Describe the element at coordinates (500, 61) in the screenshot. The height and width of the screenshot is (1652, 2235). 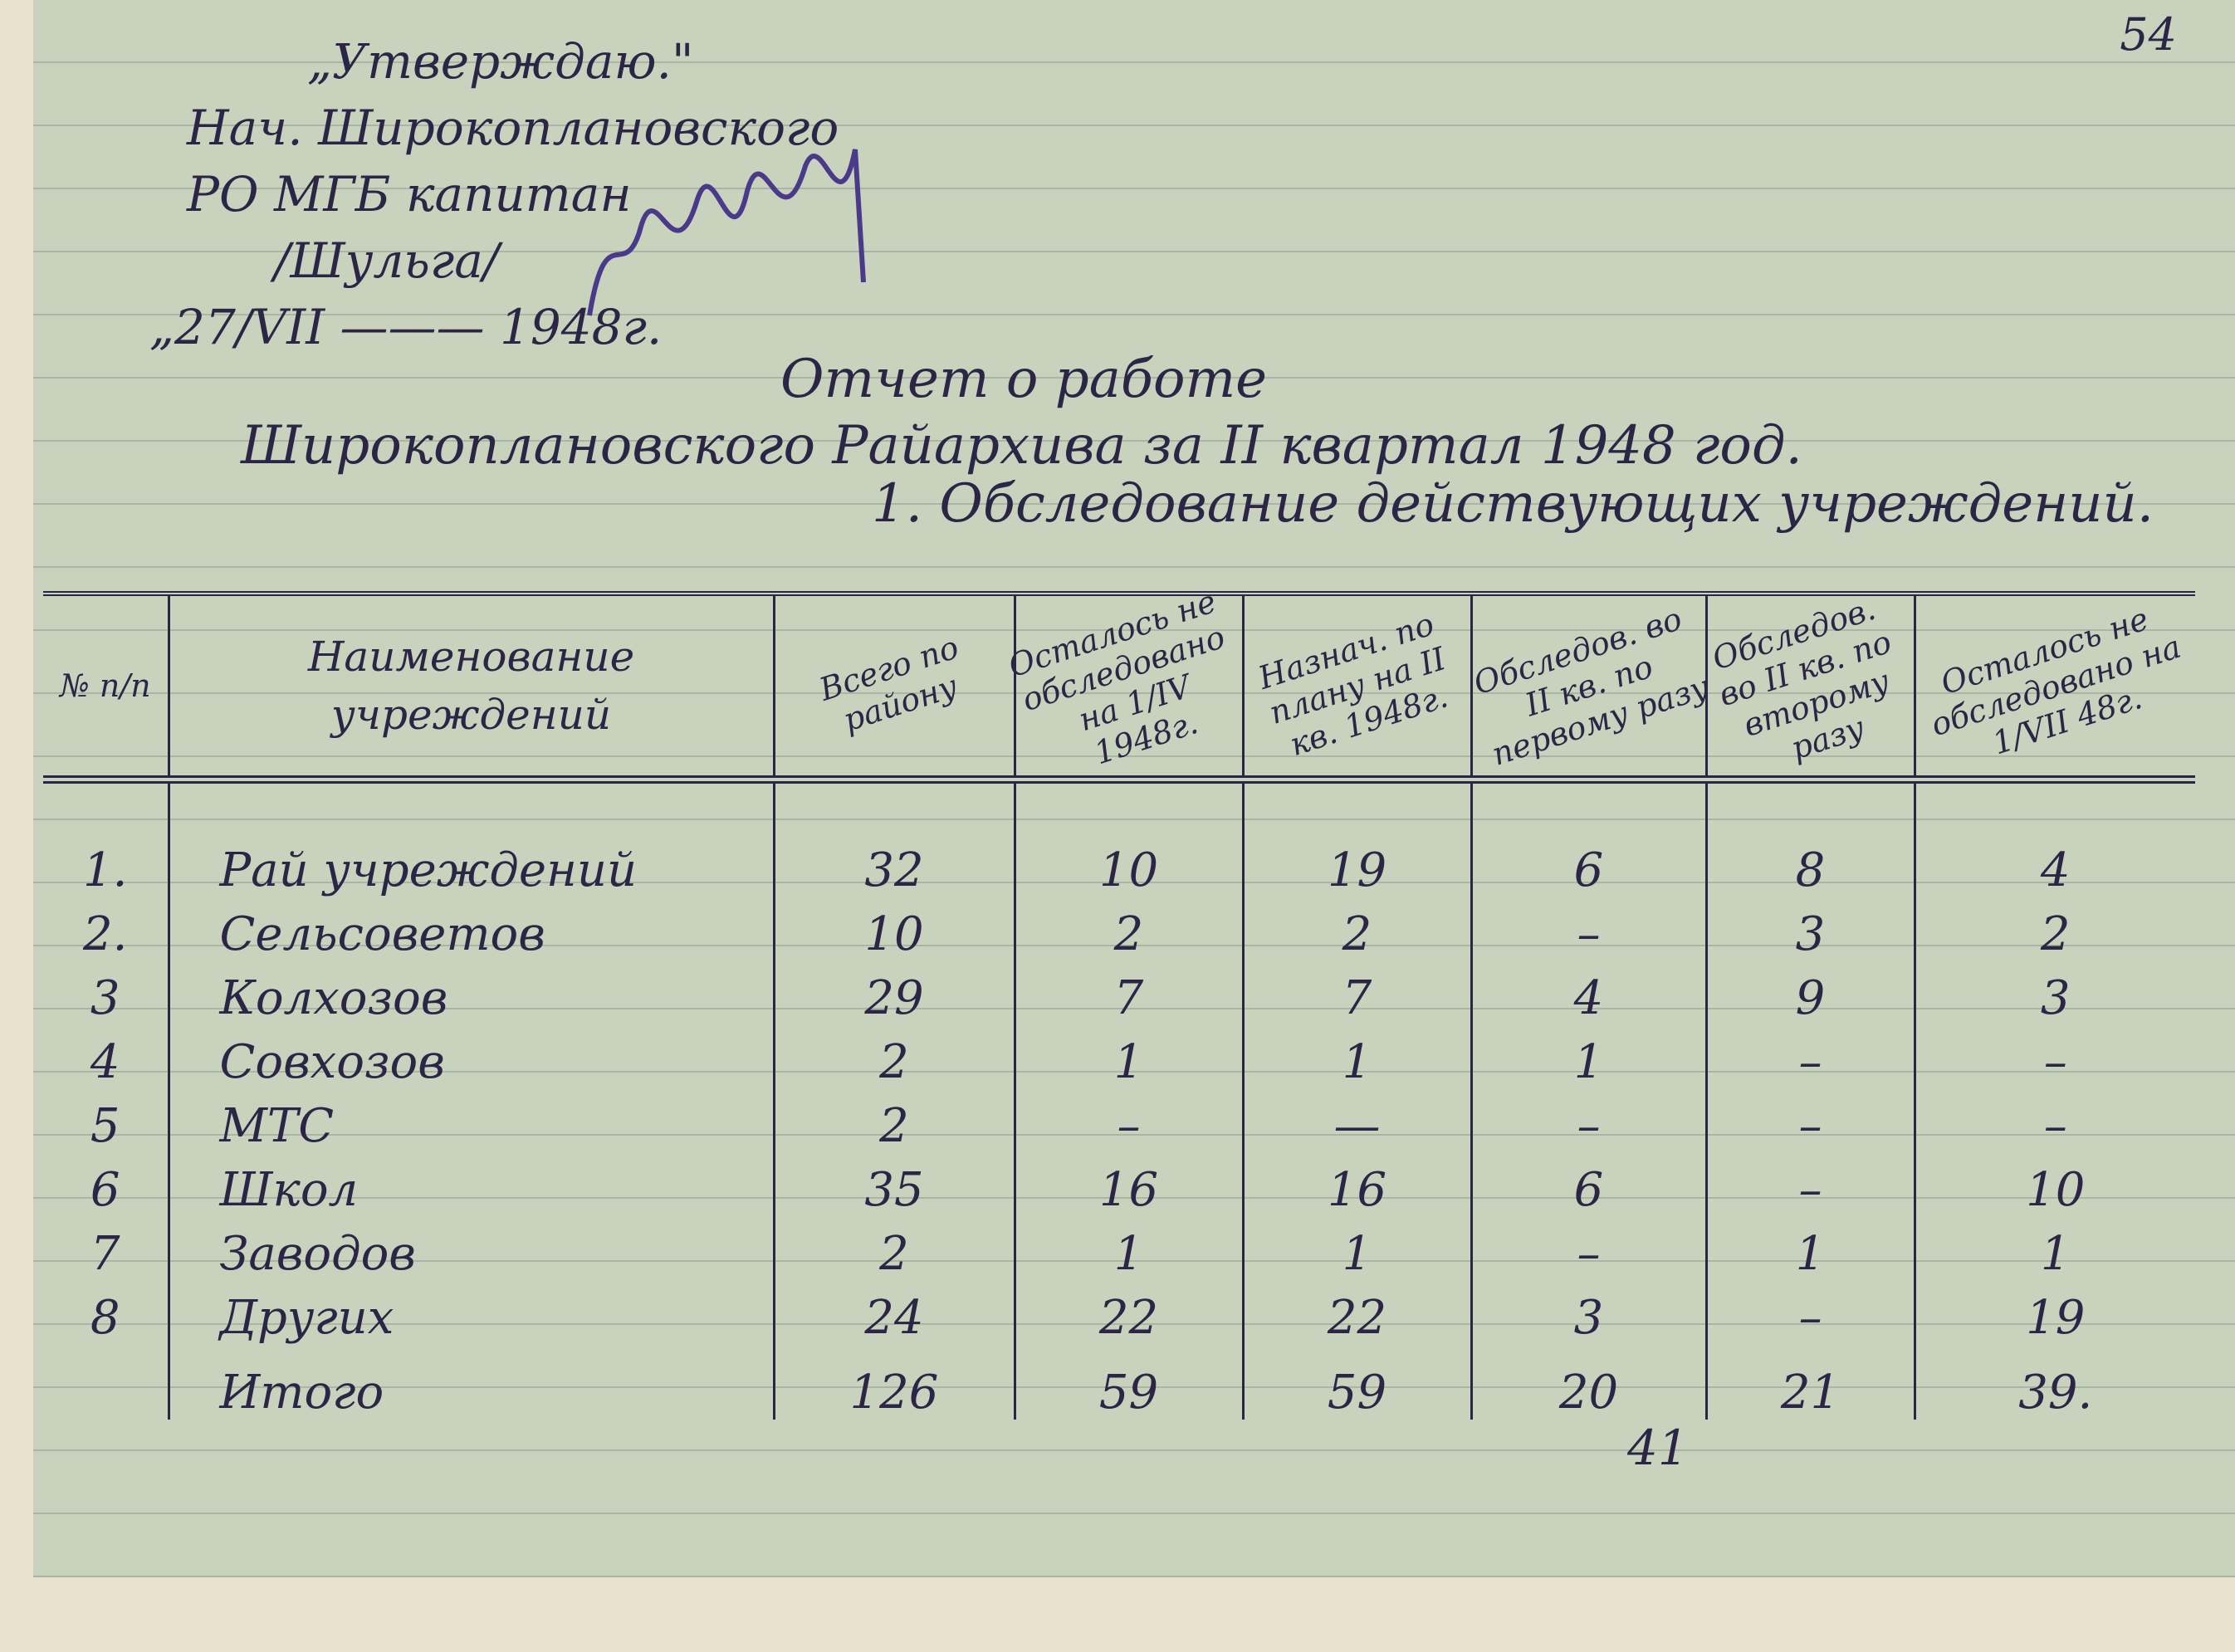
I see `approval-line: „Утверждаю."` at that location.